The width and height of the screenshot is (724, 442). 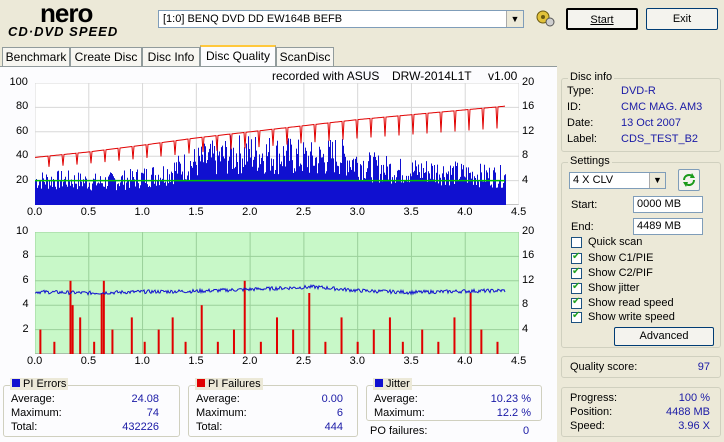 I want to click on tab-disc-info-label: Disc Info, so click(x=171, y=57).